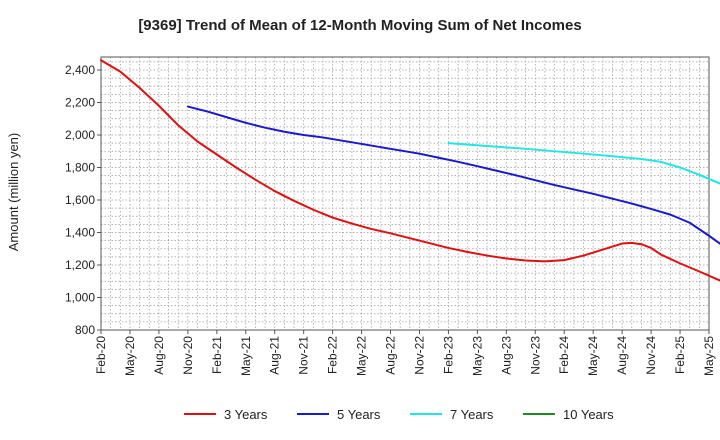 Image resolution: width=720 pixels, height=440 pixels. I want to click on x-tick-label: Feb-22, so click(333, 355).